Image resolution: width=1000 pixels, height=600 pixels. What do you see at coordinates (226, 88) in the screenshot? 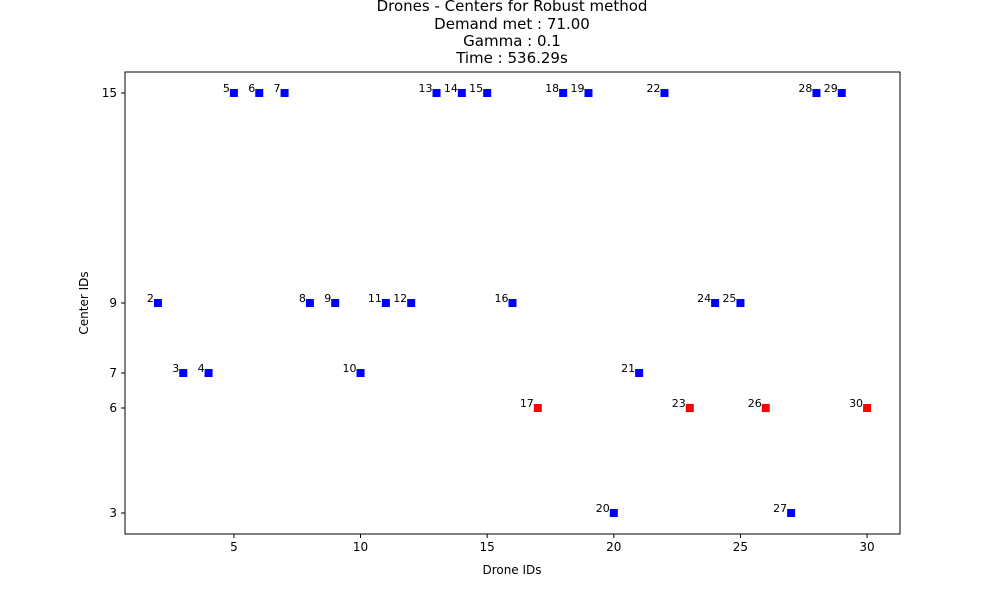
I see `data-point-label: 5` at bounding box center [226, 88].